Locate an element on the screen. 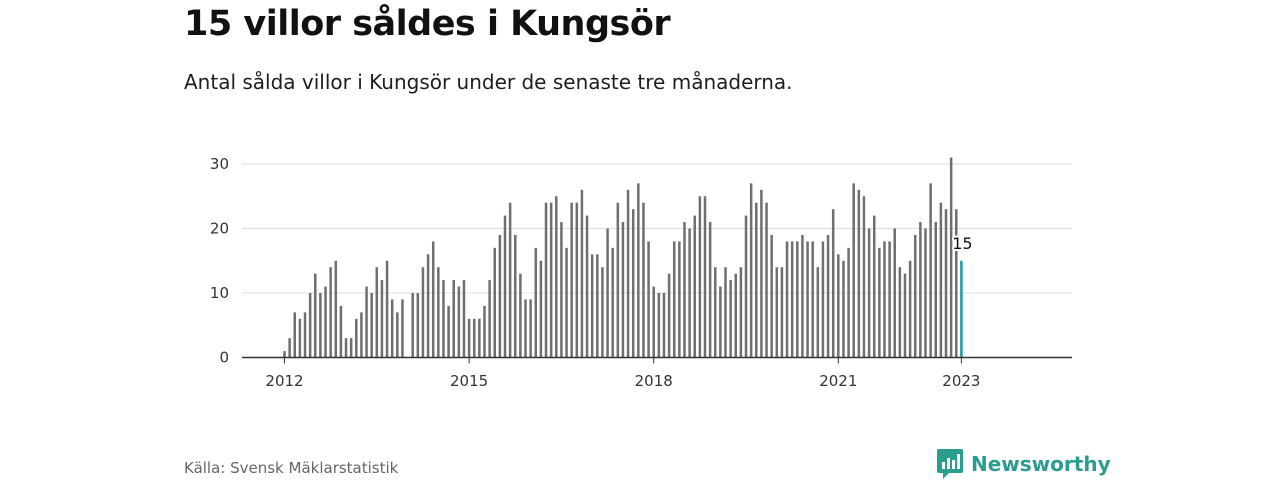 The width and height of the screenshot is (1280, 480). y-tick-label: 10 is located at coordinates (219, 293).